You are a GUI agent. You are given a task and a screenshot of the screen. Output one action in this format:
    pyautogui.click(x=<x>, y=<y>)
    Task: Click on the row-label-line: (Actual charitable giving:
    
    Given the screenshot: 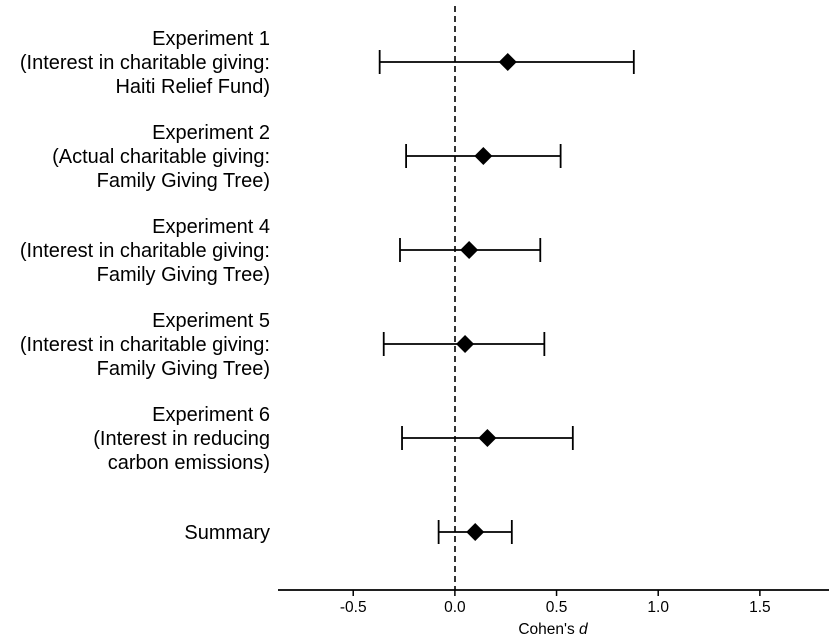 What is the action you would take?
    pyautogui.click(x=161, y=157)
    